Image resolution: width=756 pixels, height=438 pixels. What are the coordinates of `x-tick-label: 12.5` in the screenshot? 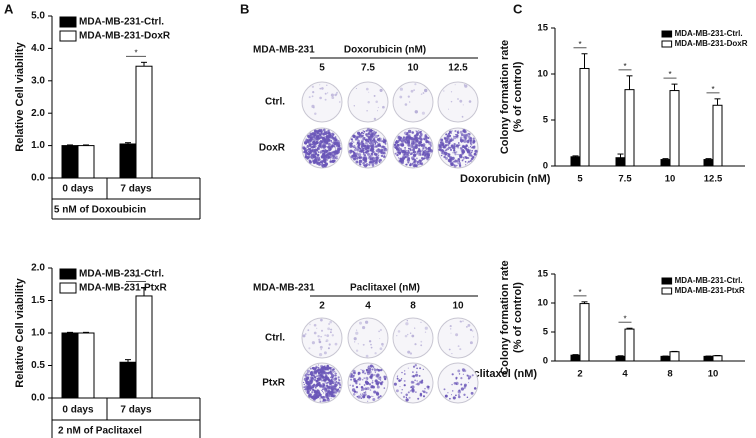 It's located at (713, 179).